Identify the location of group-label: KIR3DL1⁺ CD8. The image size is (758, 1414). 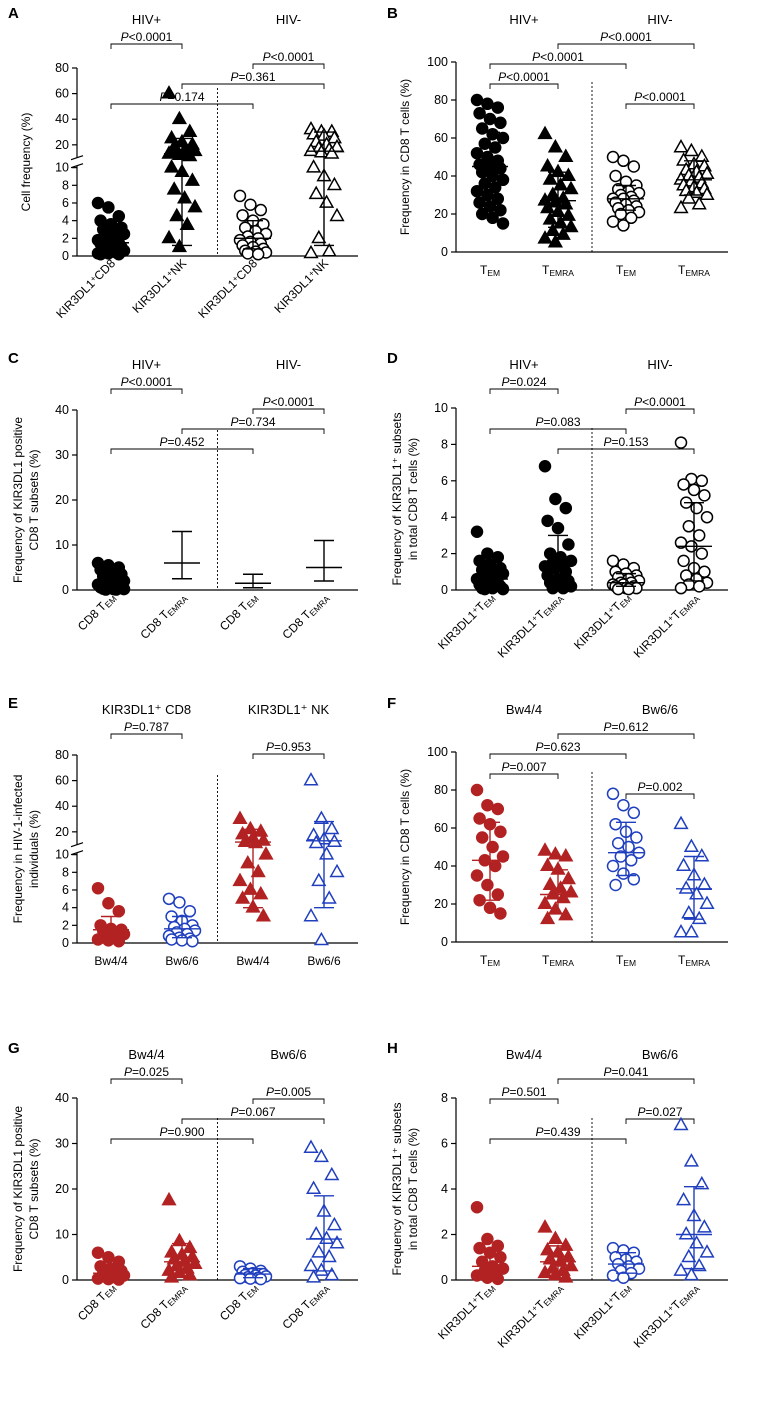
(146, 709).